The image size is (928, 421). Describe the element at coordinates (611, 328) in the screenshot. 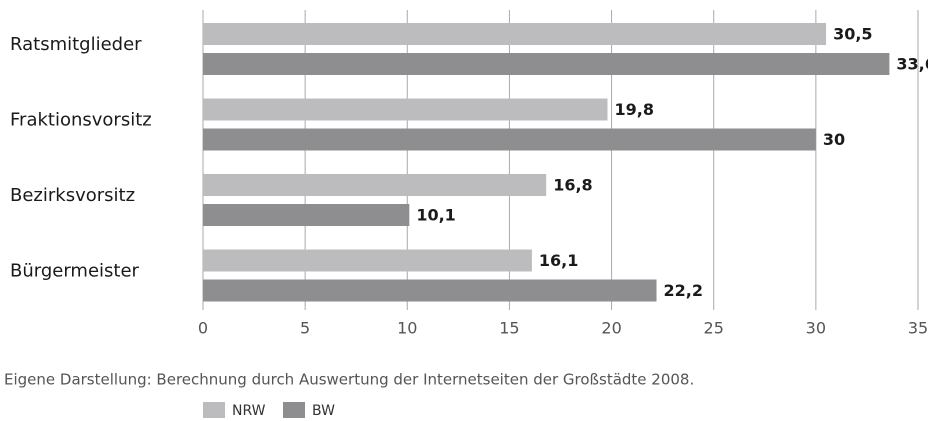

I see `x-tick-label: 20` at that location.